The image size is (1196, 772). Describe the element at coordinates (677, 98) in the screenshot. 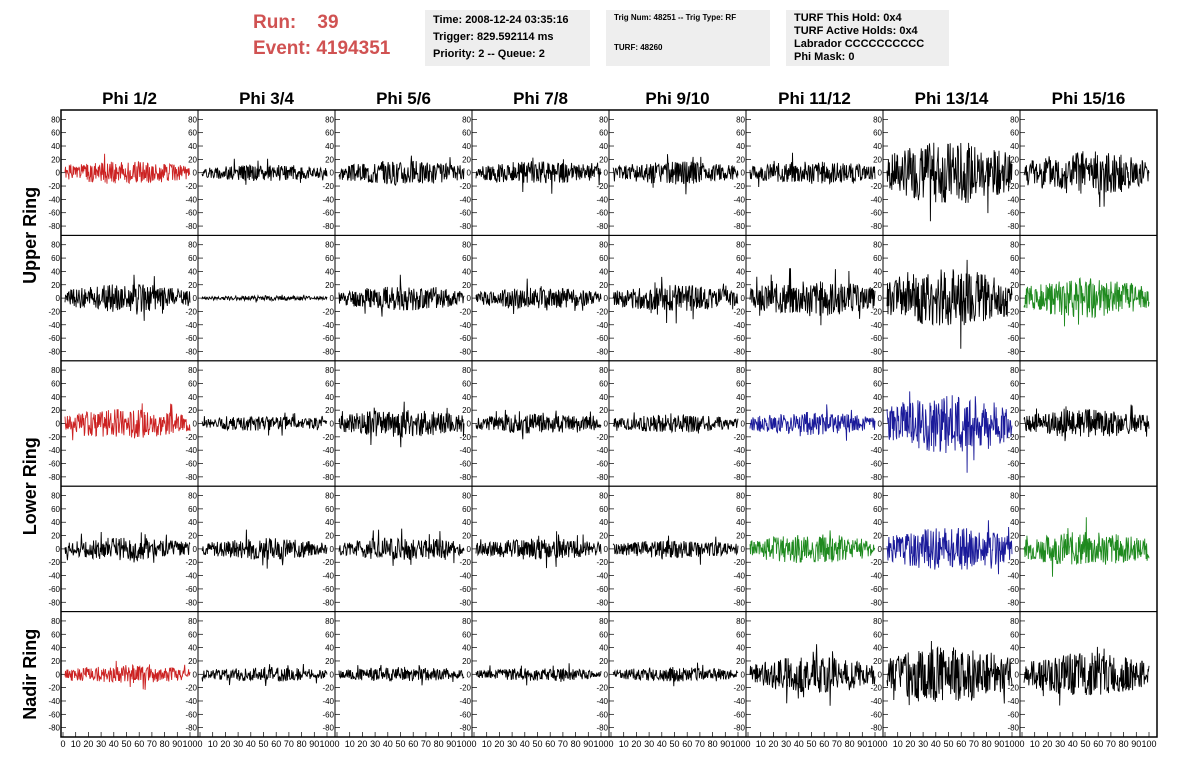

I see `column-header-5: Phi 9/10` at that location.